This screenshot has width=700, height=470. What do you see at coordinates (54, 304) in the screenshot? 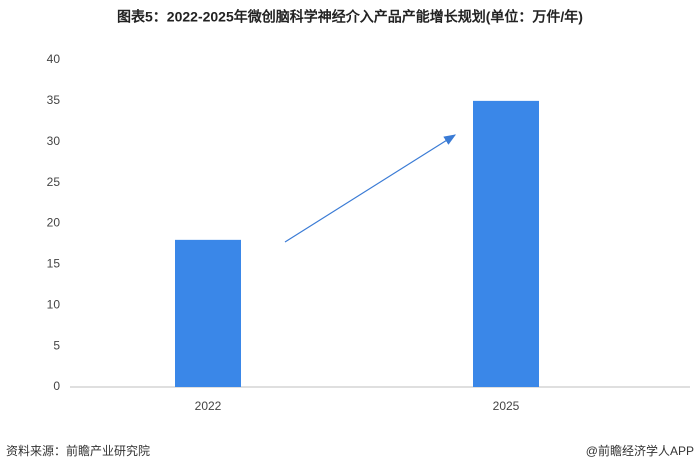
I see `y-tick-label: 10` at bounding box center [54, 304].